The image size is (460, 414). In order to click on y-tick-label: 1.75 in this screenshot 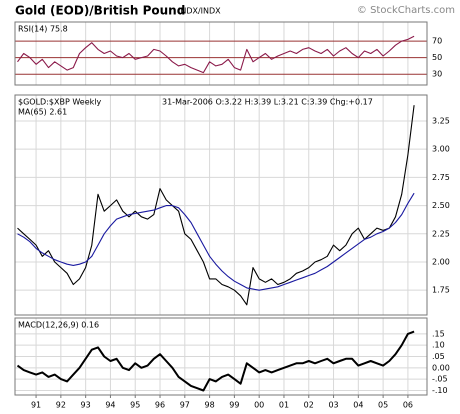, I will do `click(441, 290)`.